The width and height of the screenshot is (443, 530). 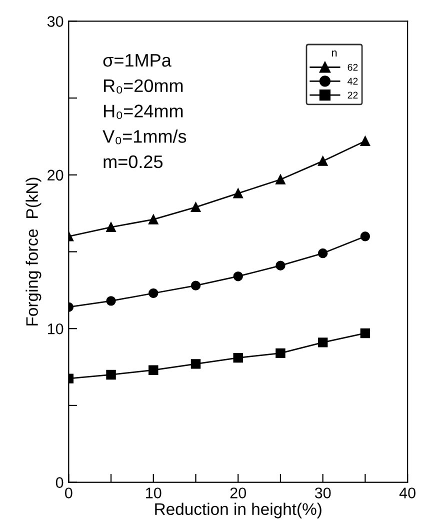 I want to click on x-tick-label: 40, so click(x=407, y=493).